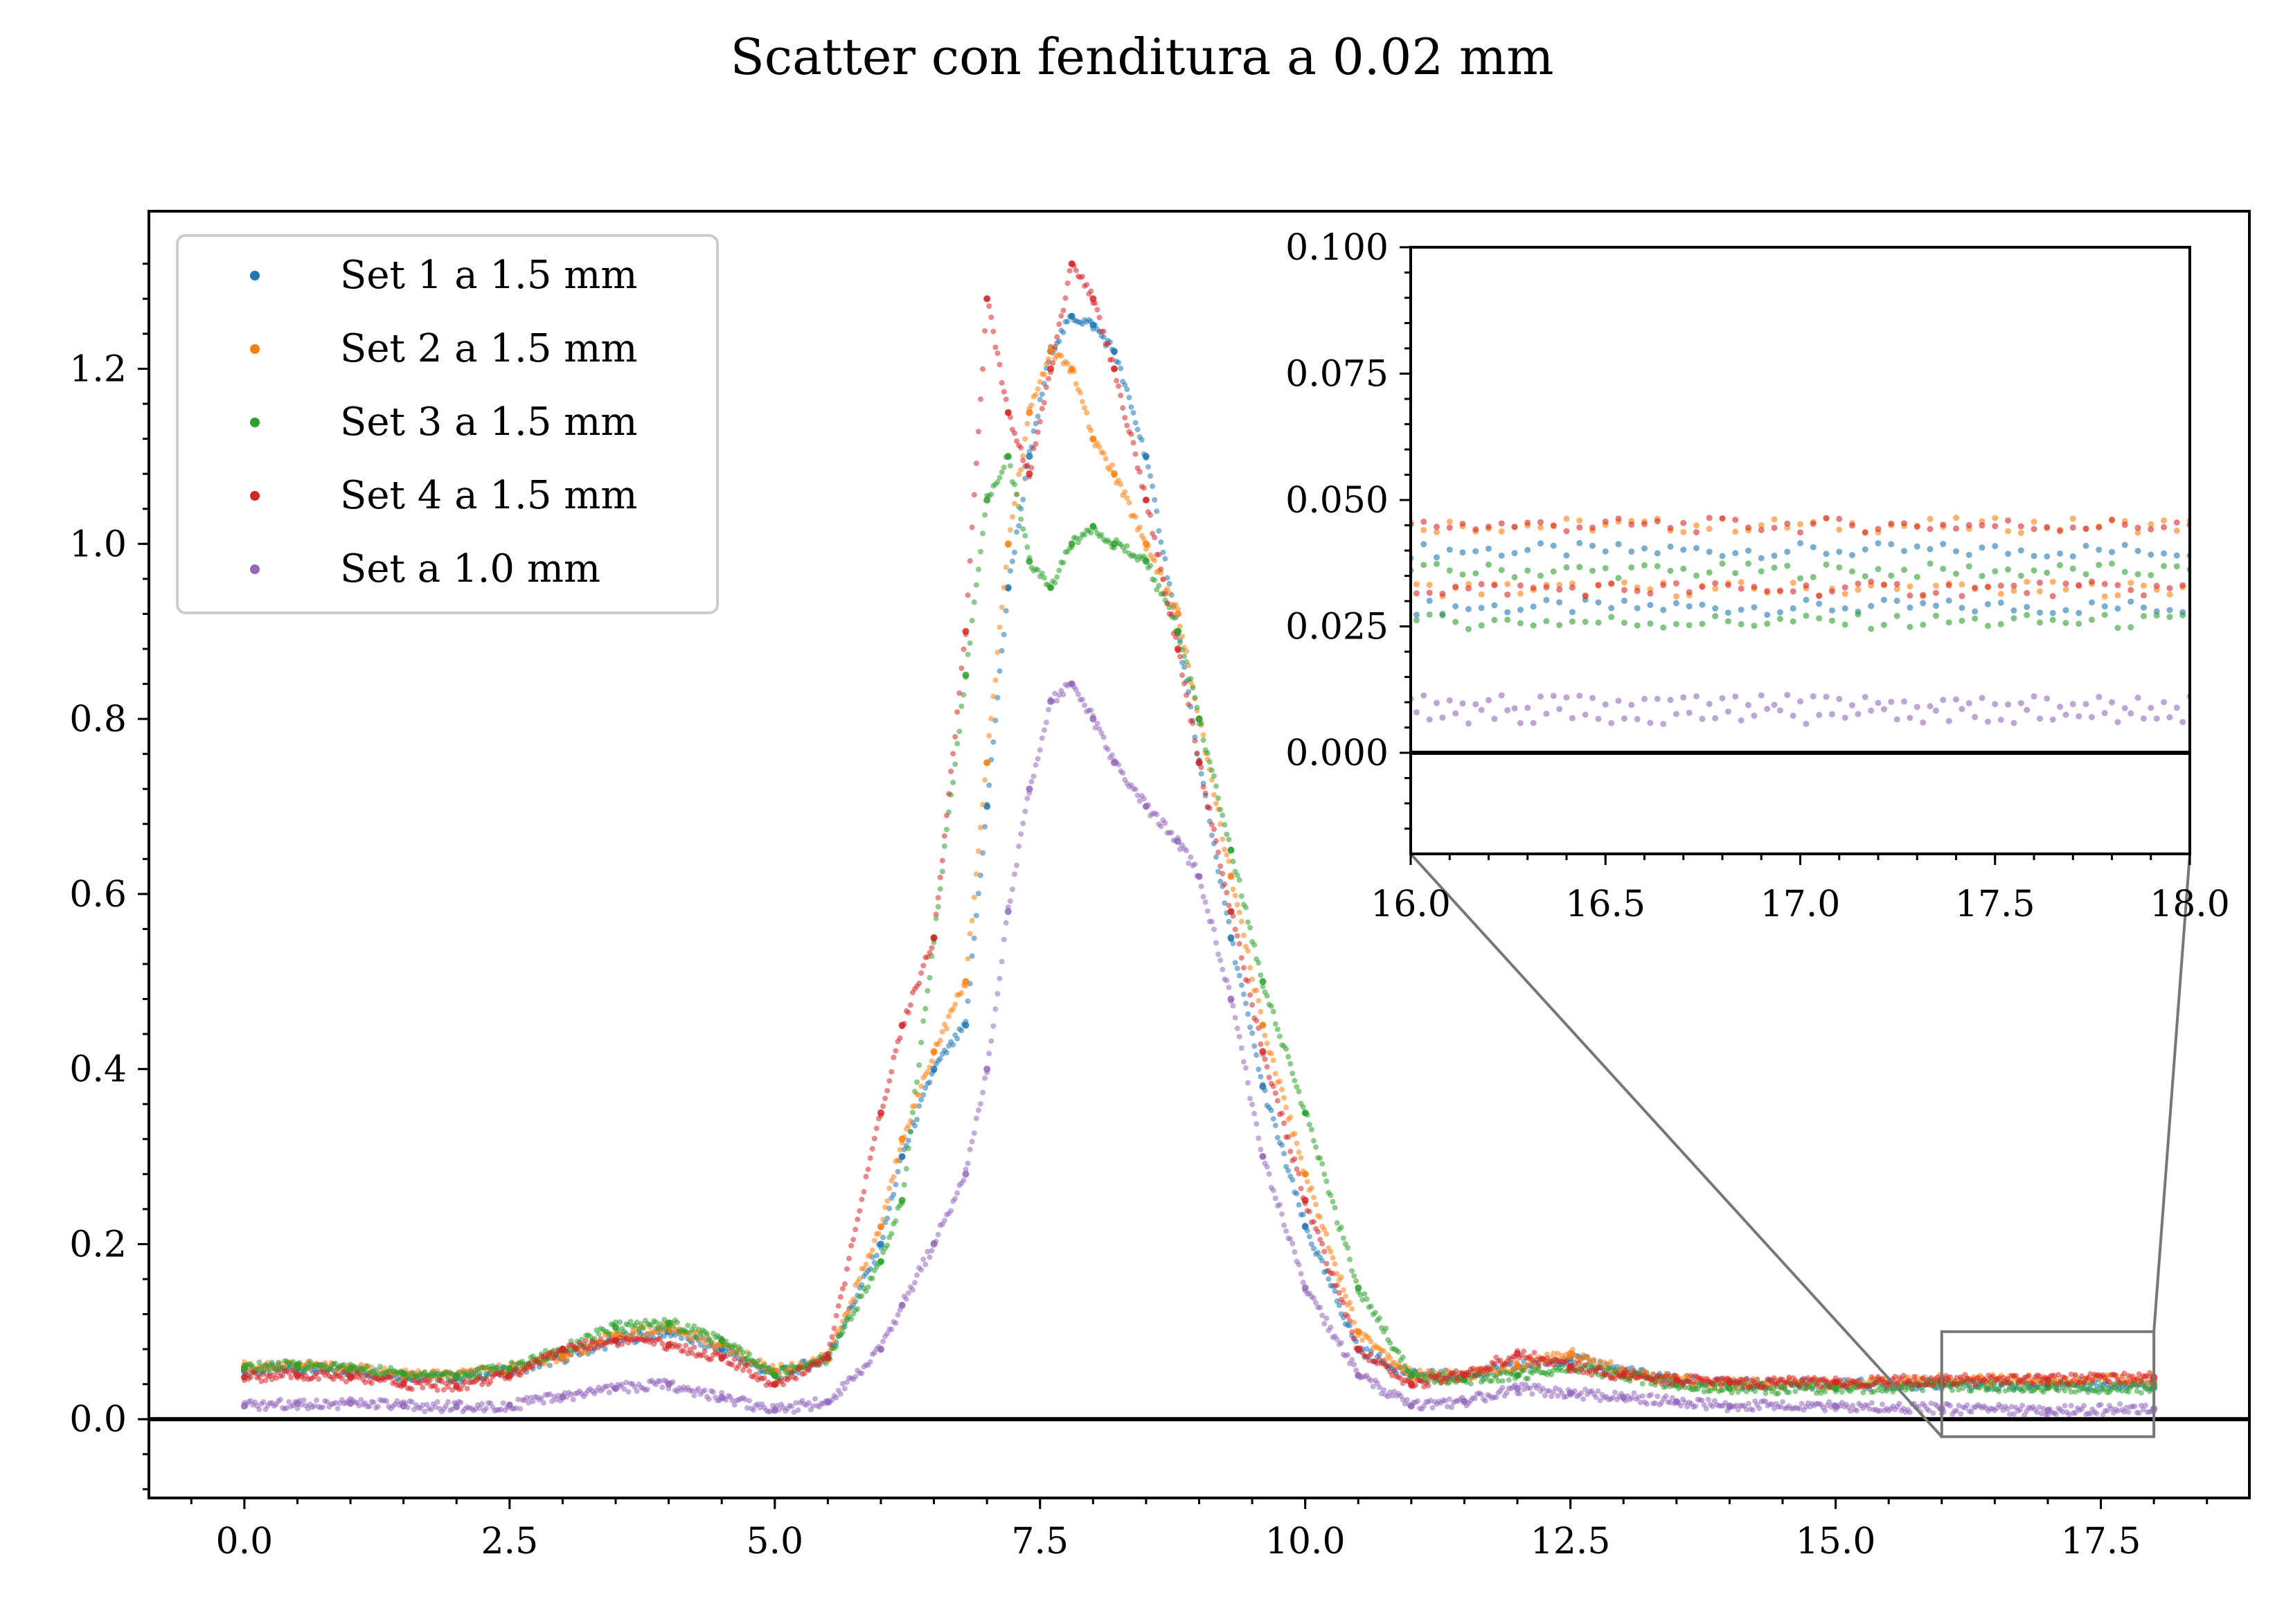 Image resolution: width=2284 pixels, height=1624 pixels. What do you see at coordinates (1142, 57) in the screenshot?
I see `chart-title: Scatter con fenditura a 0.02 mm` at bounding box center [1142, 57].